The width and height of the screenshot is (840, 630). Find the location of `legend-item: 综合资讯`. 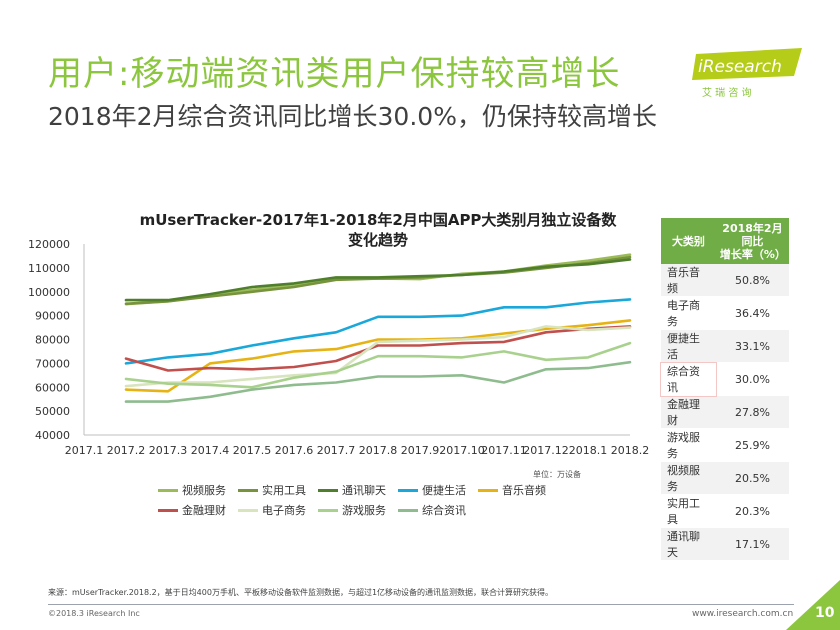

legend-item: 综合资讯 is located at coordinates (432, 510).